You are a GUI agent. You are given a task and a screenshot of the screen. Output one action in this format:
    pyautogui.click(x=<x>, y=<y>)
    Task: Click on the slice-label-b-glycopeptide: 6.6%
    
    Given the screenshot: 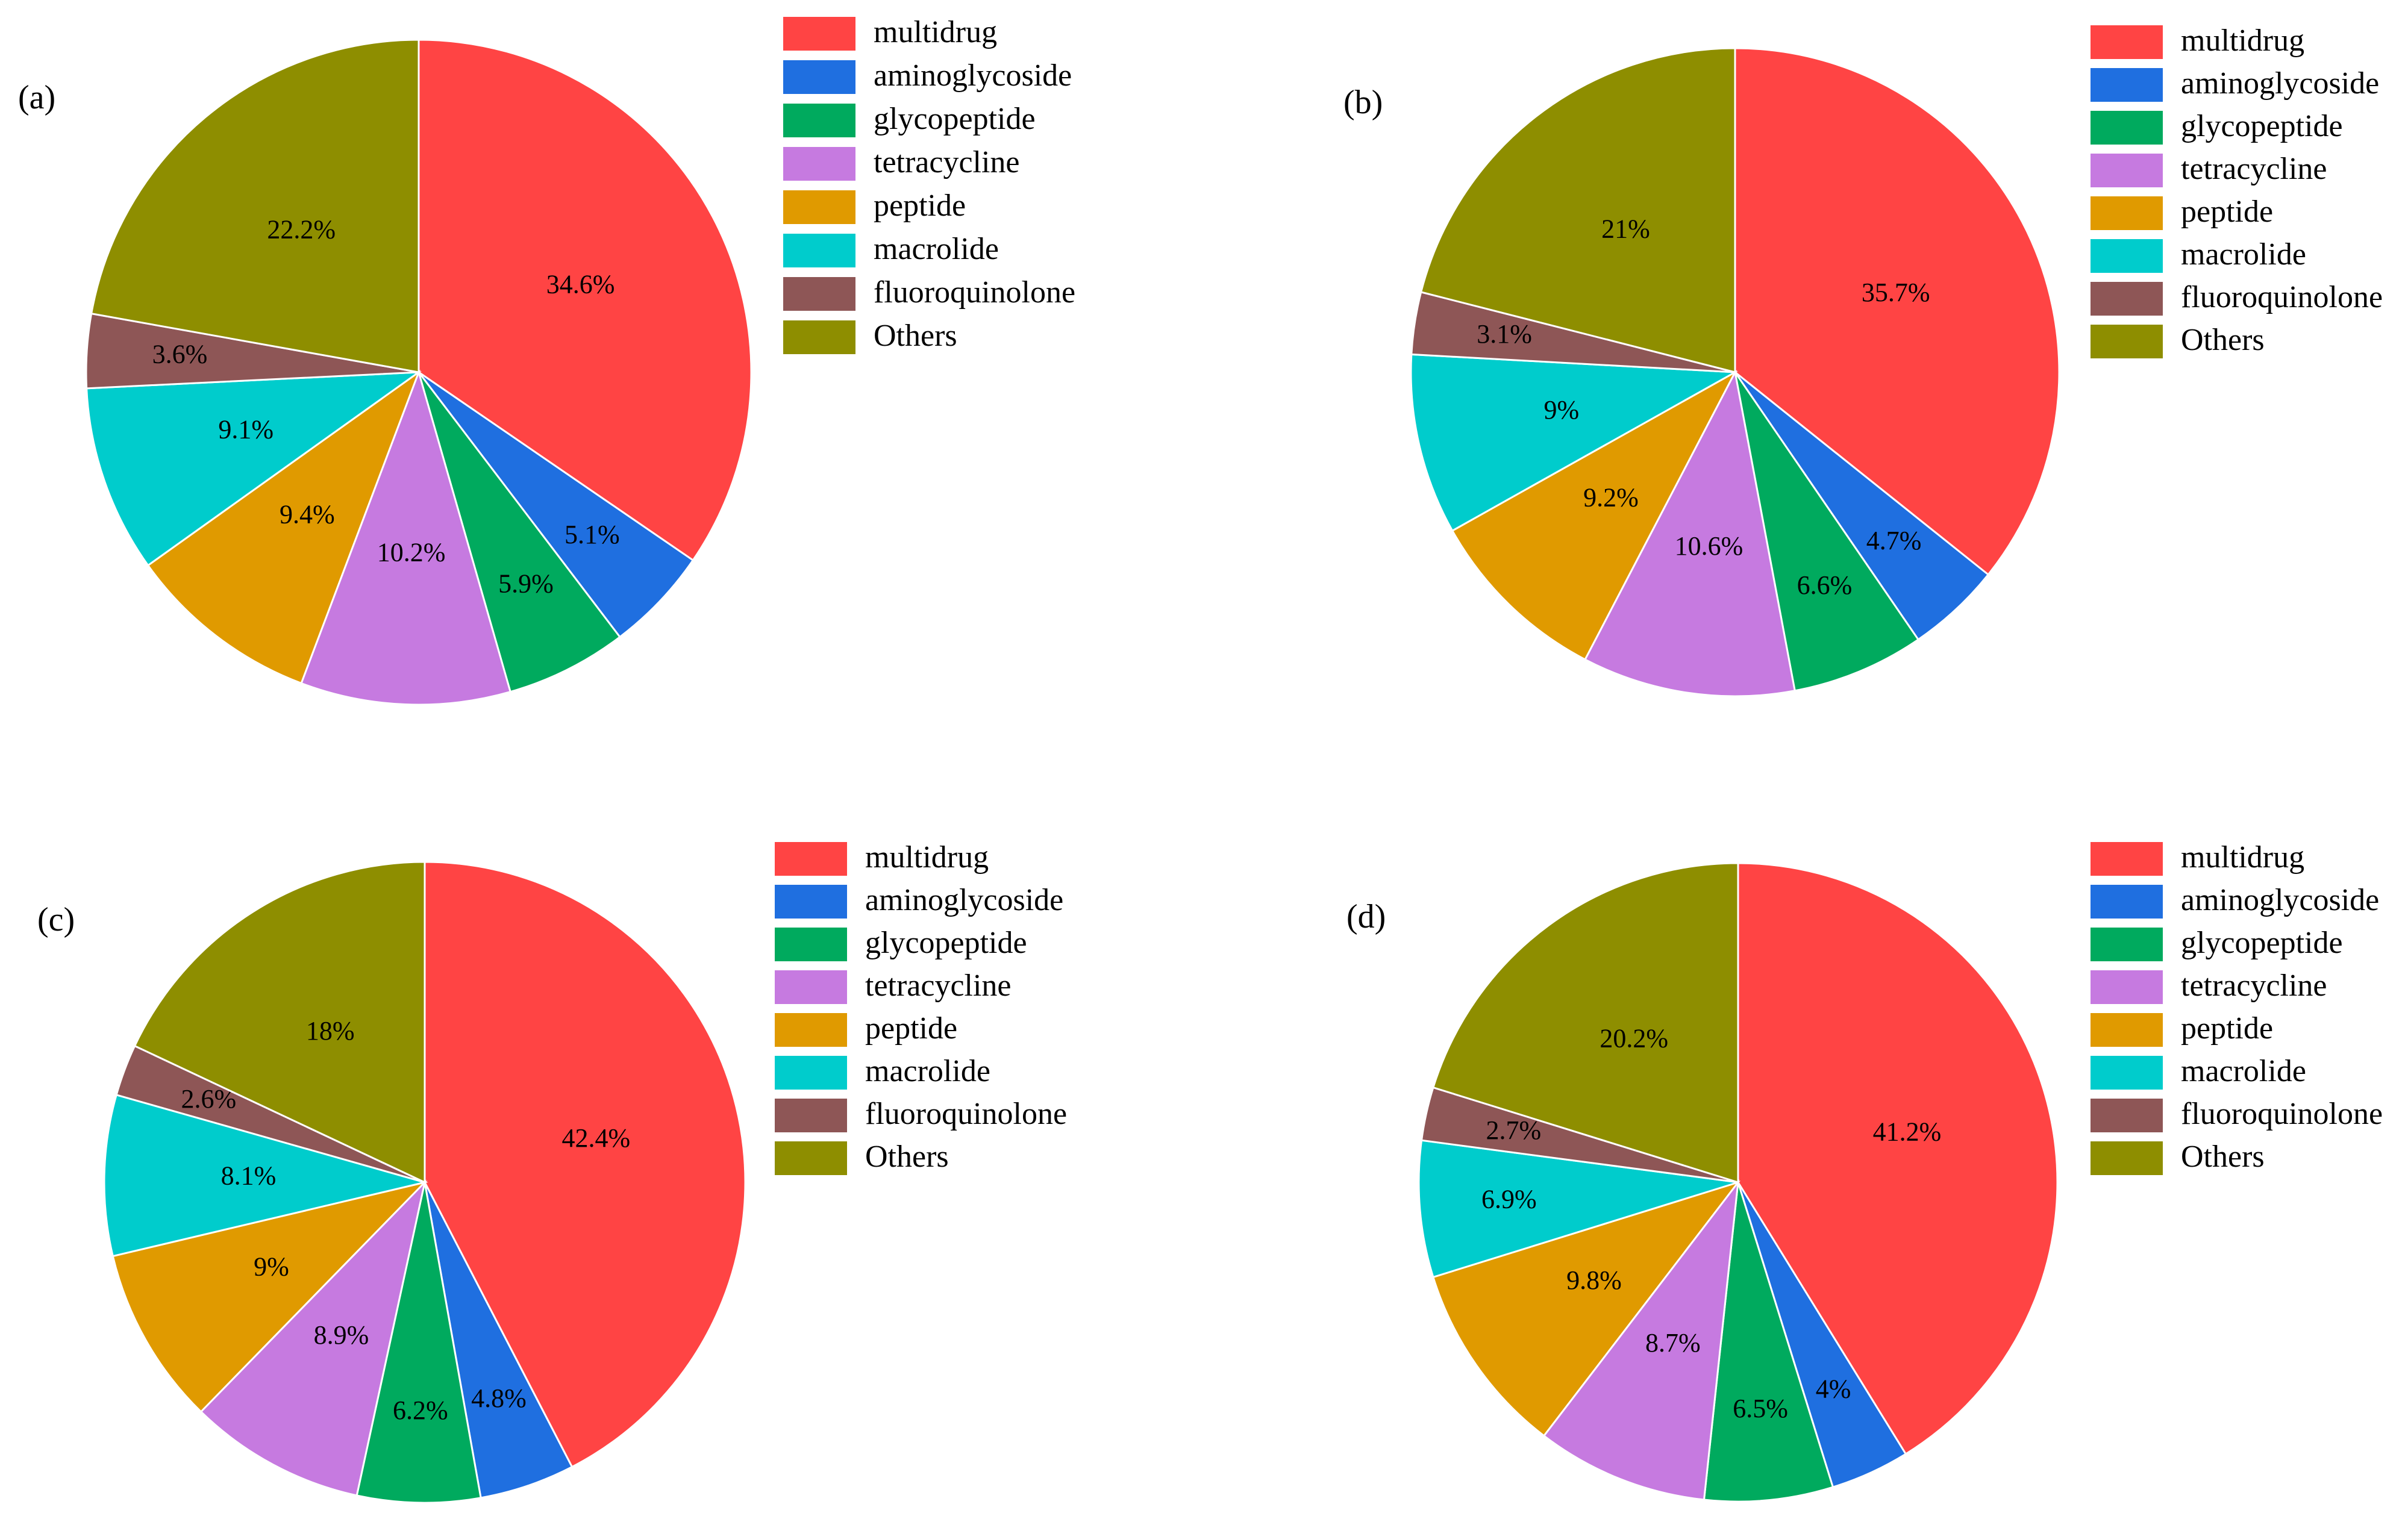 What is the action you would take?
    pyautogui.click(x=1825, y=585)
    